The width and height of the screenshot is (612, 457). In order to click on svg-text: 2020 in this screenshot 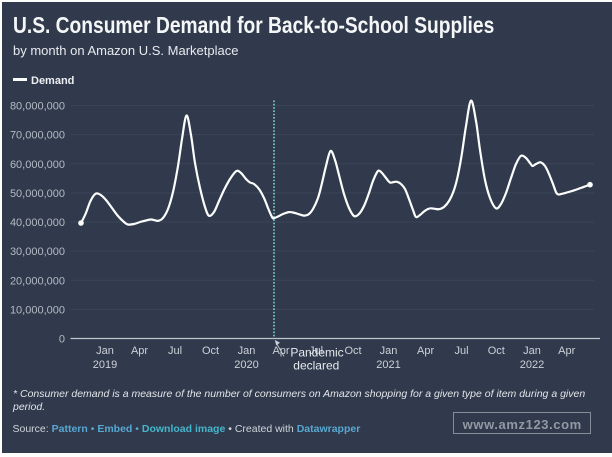, I will do `click(246, 365)`.